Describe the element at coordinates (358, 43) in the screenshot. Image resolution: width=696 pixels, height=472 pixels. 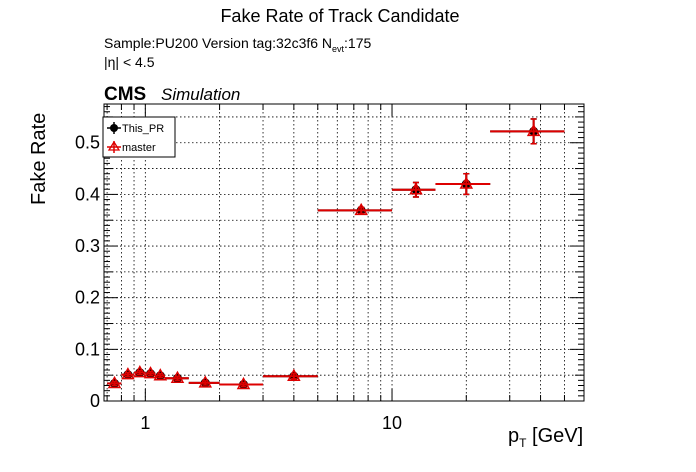
I see `nevt-value: :175` at that location.